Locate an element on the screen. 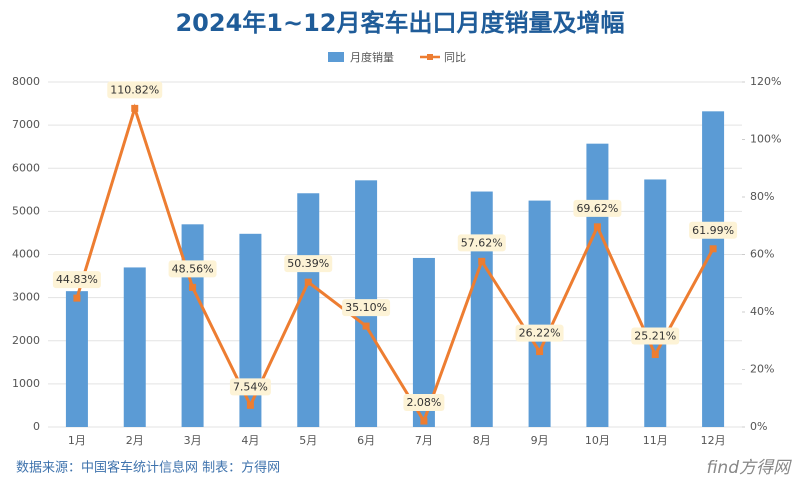 The height and width of the screenshot is (489, 800). y-tick-label: 5000 is located at coordinates (26, 210).